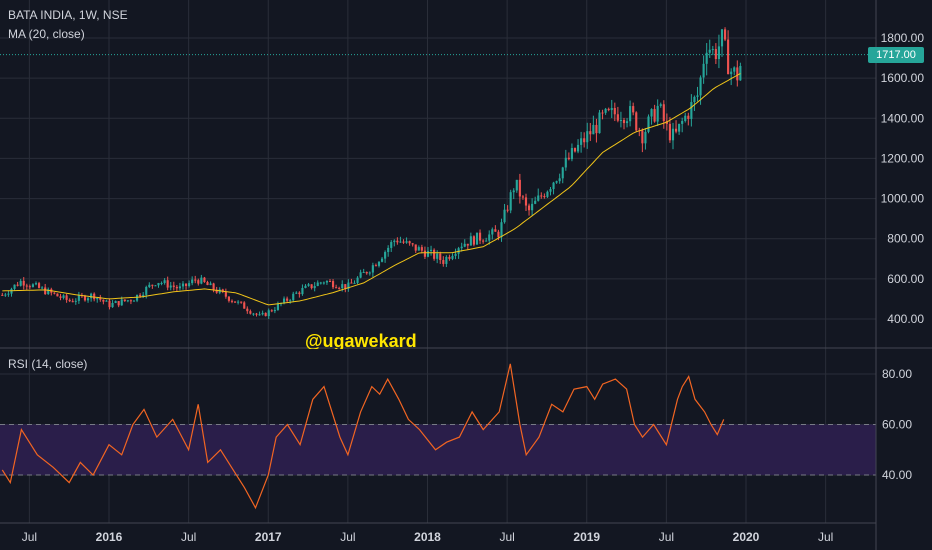 Image resolution: width=932 pixels, height=550 pixels. What do you see at coordinates (109, 537) in the screenshot?
I see `time-tick-label: 2016` at bounding box center [109, 537].